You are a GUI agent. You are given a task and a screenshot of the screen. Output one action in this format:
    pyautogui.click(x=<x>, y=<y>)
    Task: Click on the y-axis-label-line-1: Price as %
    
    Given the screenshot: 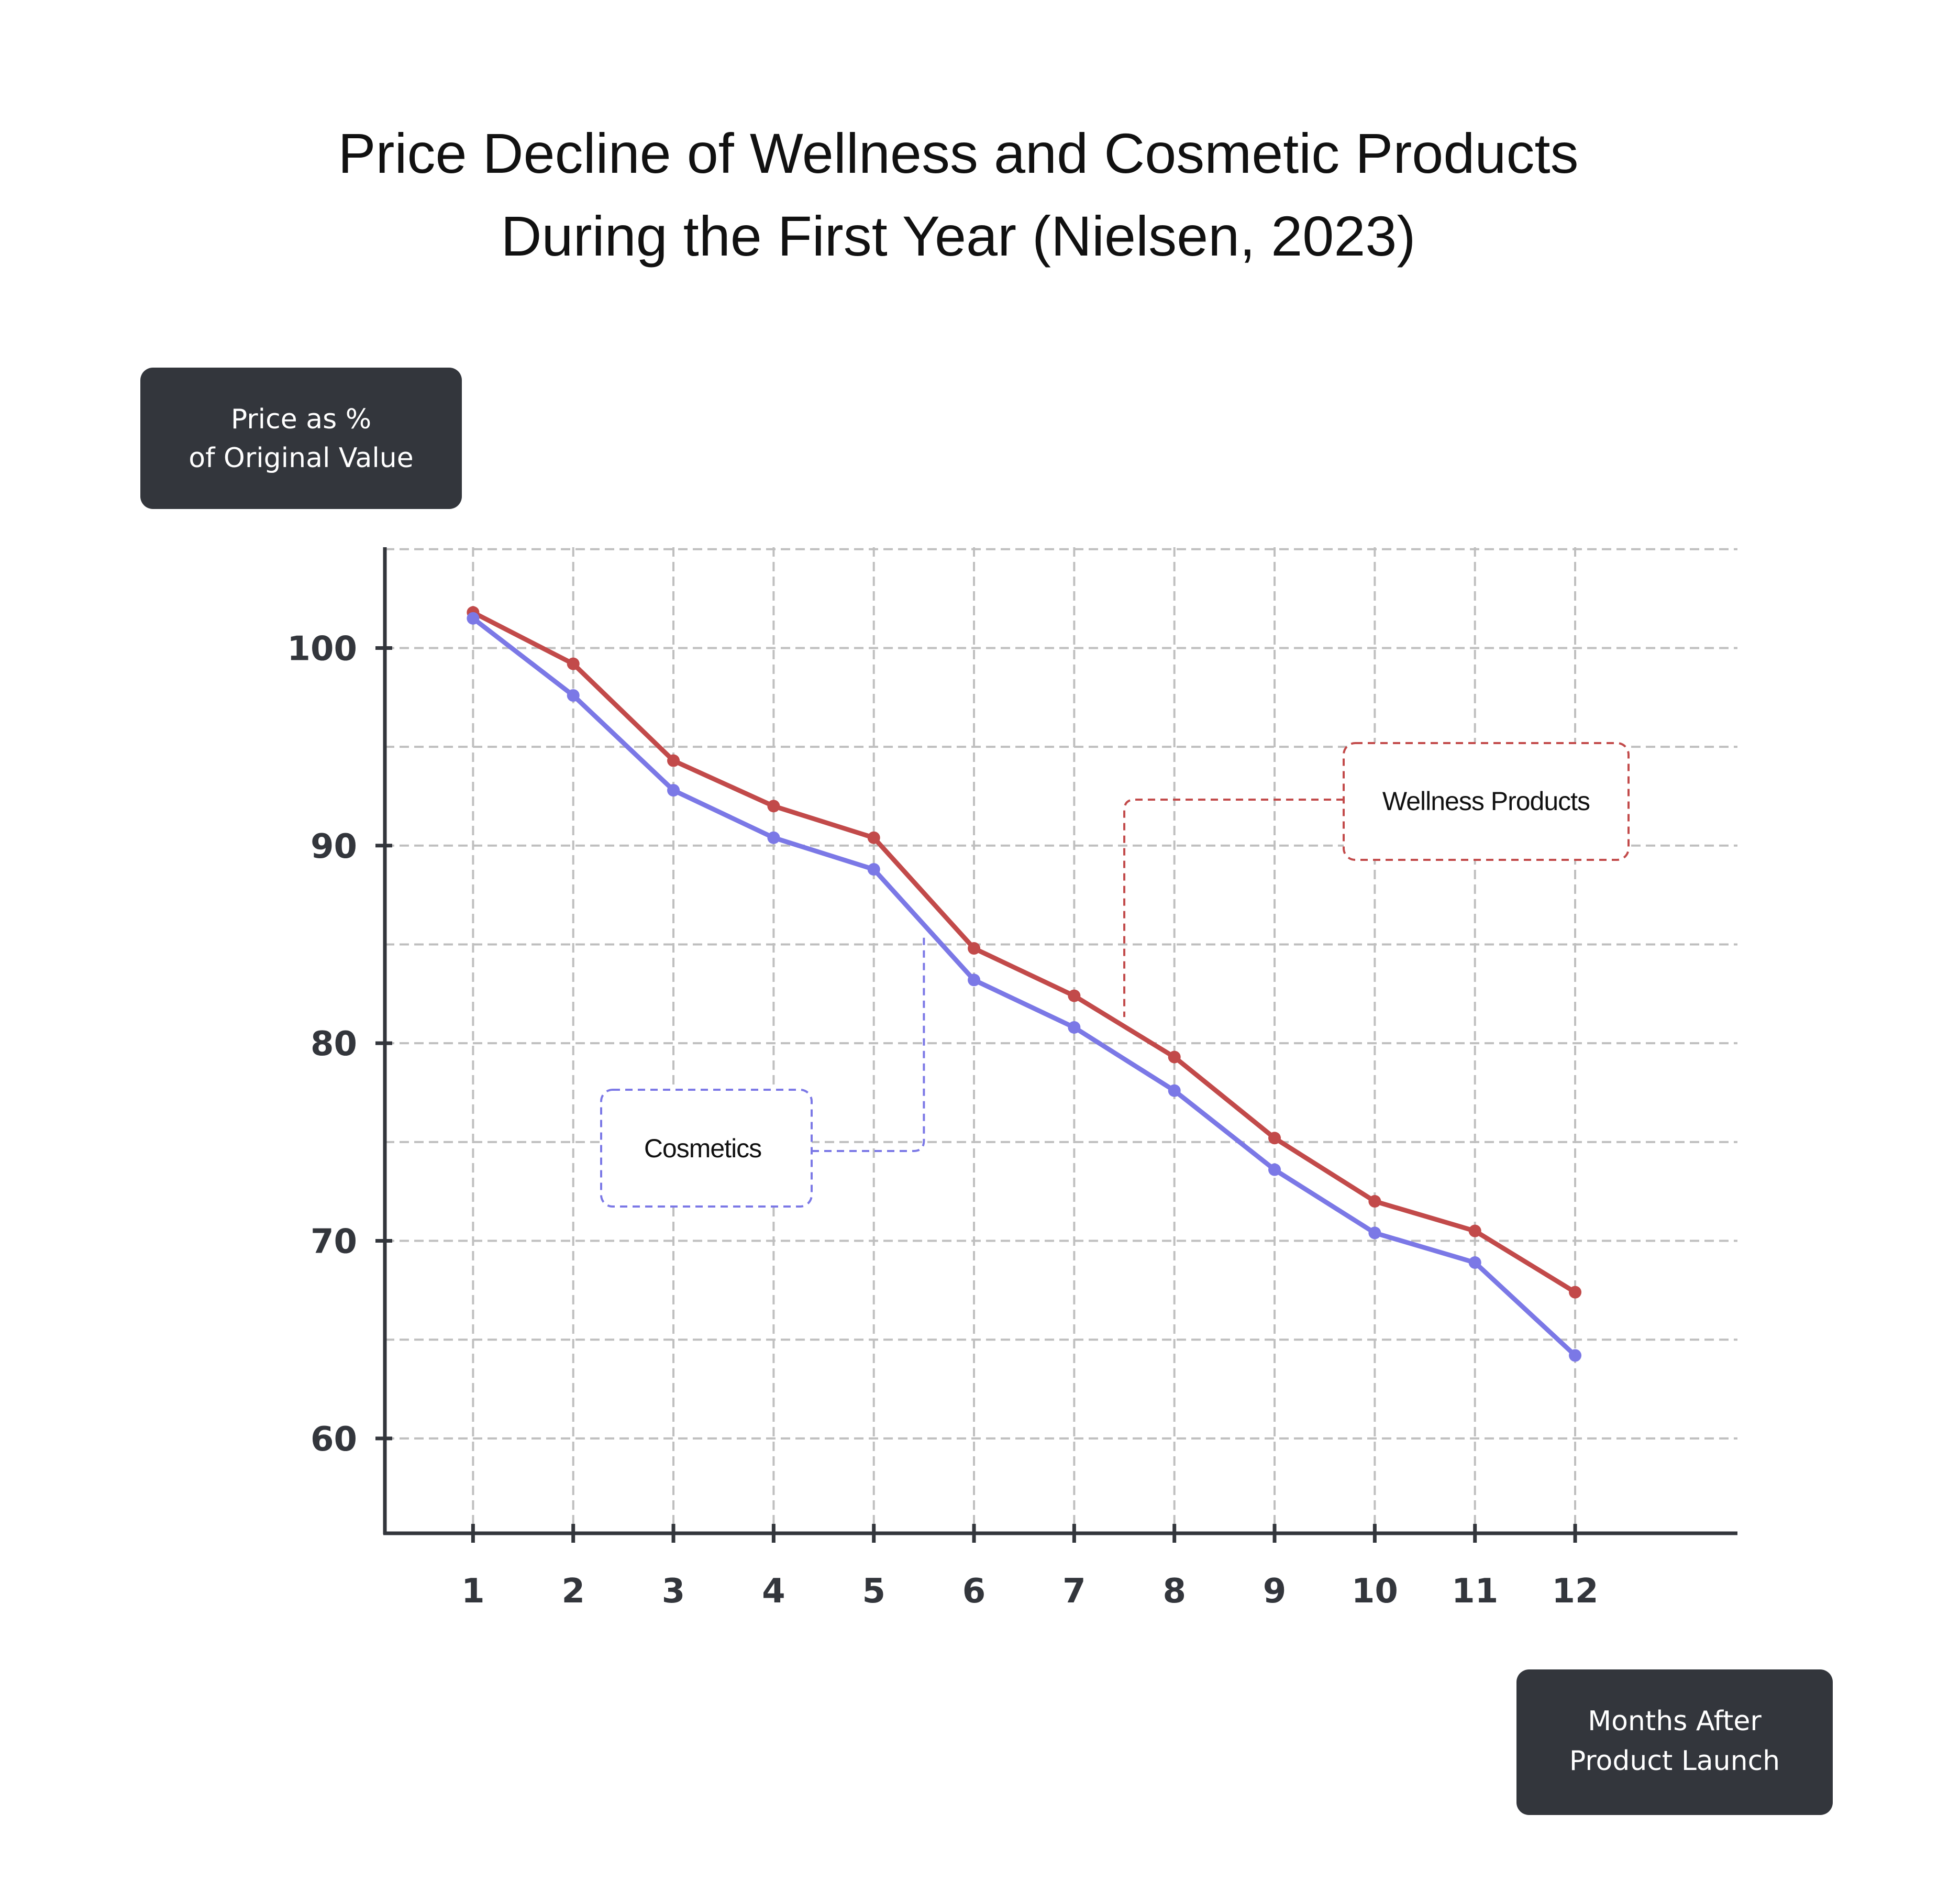 What is the action you would take?
    pyautogui.click(x=301, y=420)
    